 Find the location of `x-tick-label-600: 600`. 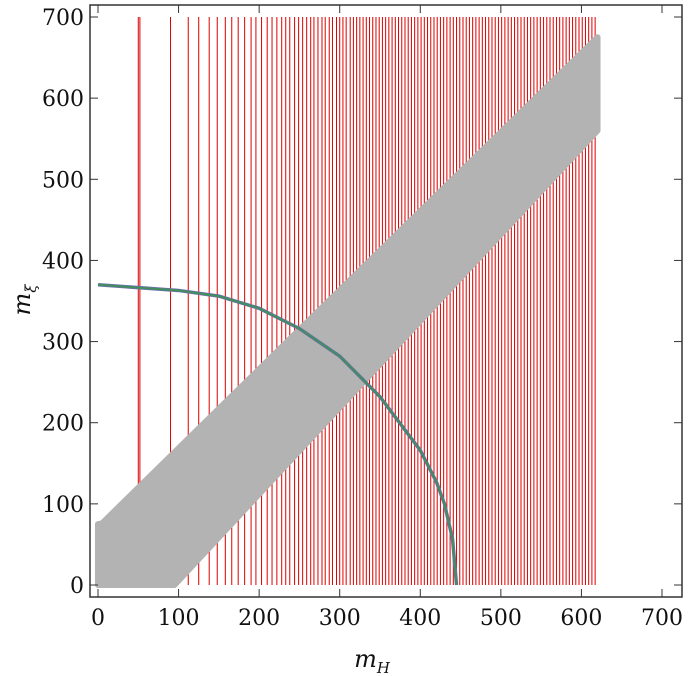

x-tick-label-600: 600 is located at coordinates (581, 618).